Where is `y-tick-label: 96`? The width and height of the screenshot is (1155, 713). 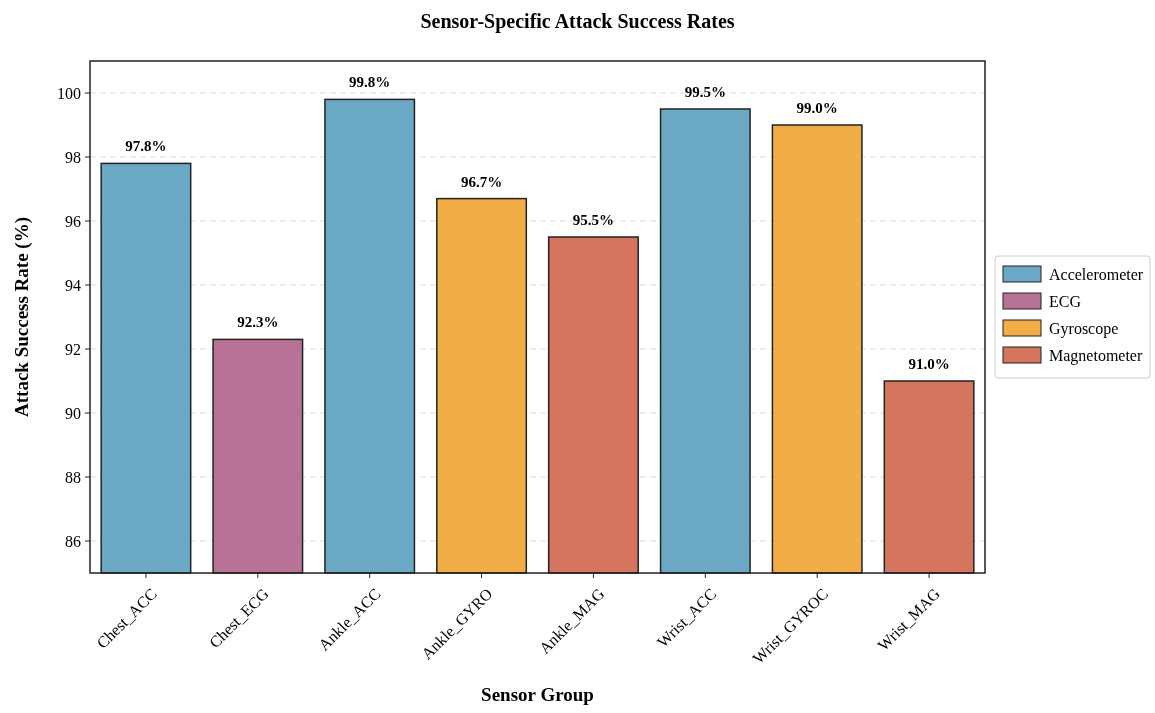
y-tick-label: 96 is located at coordinates (73, 221).